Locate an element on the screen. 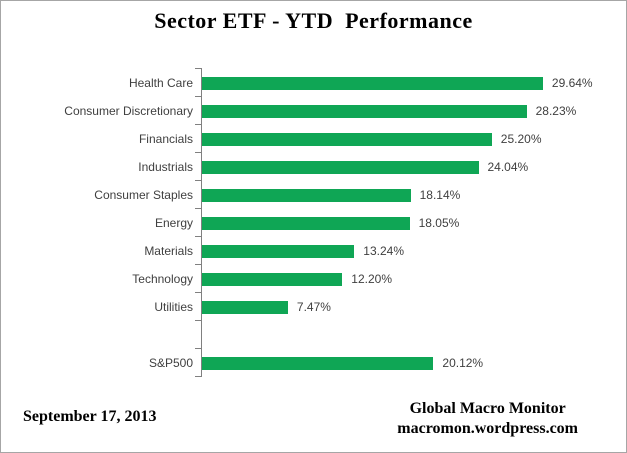 This screenshot has width=627, height=453. bar-area: 18.14% is located at coordinates (410, 194).